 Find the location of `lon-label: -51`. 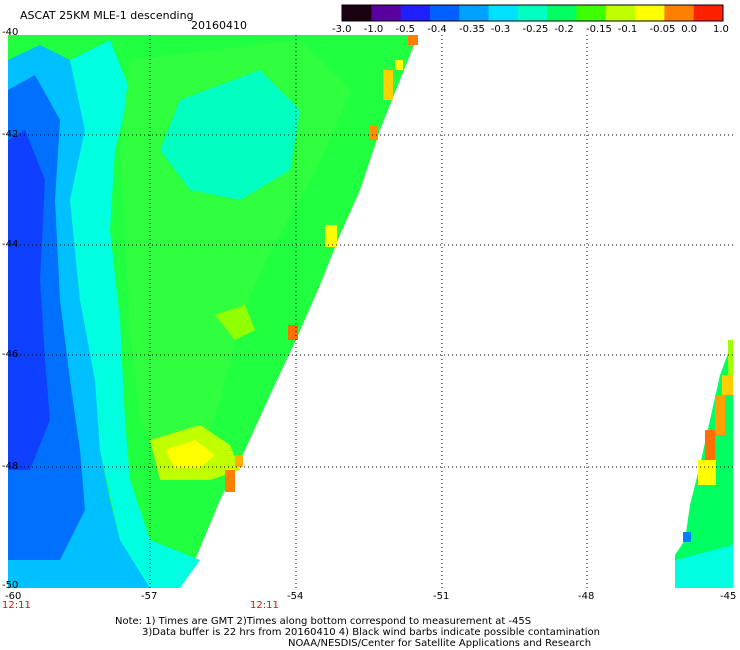

lon-label: -51 is located at coordinates (441, 596).